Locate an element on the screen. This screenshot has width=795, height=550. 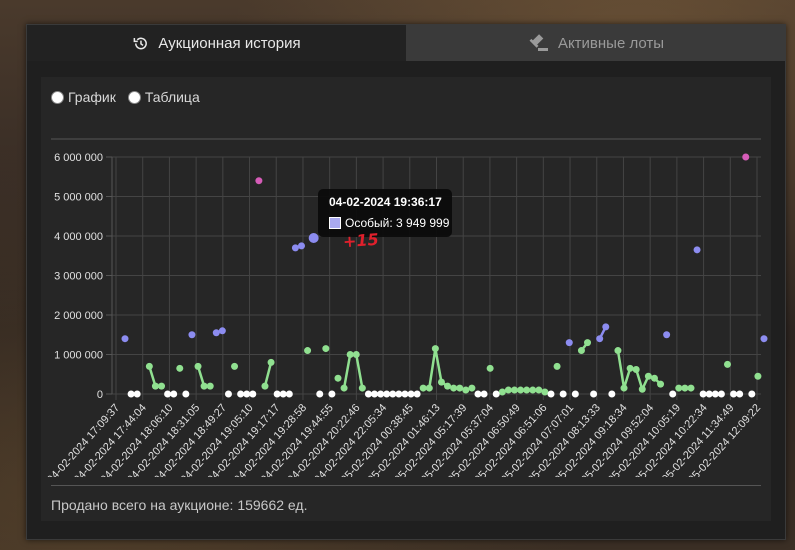
y-tick-label: 2 000 000 is located at coordinates (78, 316).